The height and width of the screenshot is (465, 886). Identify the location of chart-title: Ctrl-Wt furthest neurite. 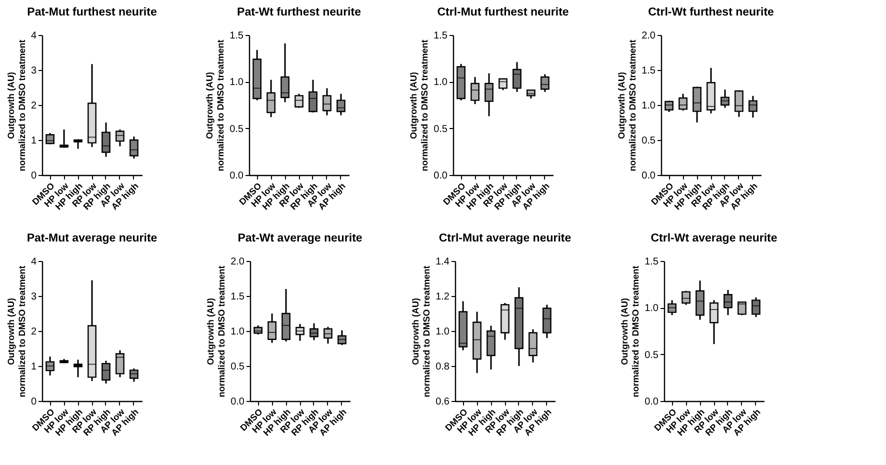
(711, 12).